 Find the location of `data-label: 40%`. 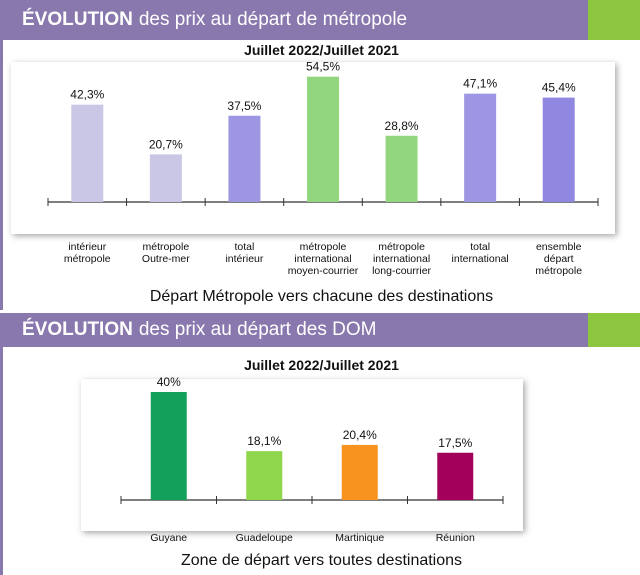

data-label: 40% is located at coordinates (169, 382).